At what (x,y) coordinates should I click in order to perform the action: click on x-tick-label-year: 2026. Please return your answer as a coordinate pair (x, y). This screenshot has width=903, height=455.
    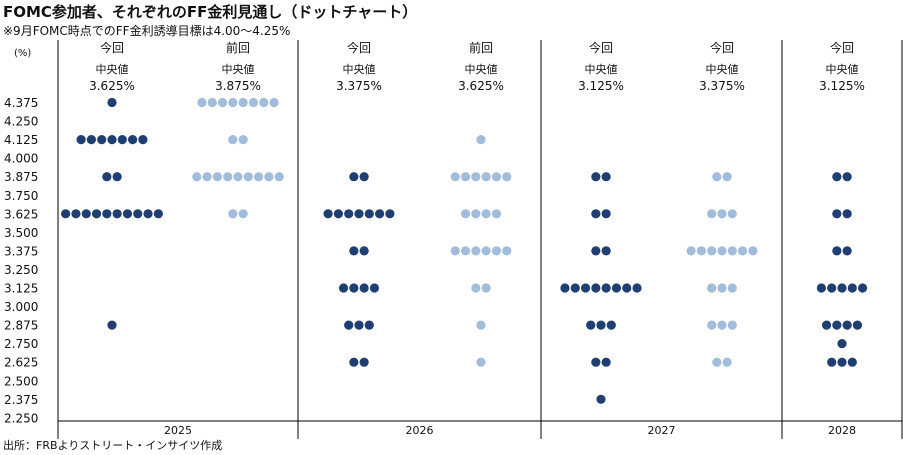
    Looking at the image, I should click on (420, 430).